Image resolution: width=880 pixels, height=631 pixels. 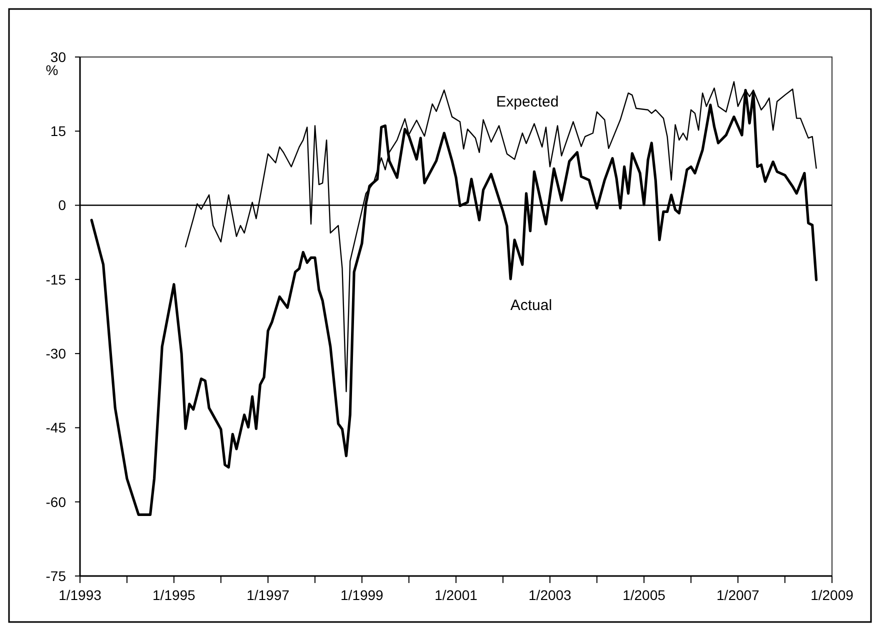 I want to click on x-tick-label: 1/2005, so click(x=644, y=595).